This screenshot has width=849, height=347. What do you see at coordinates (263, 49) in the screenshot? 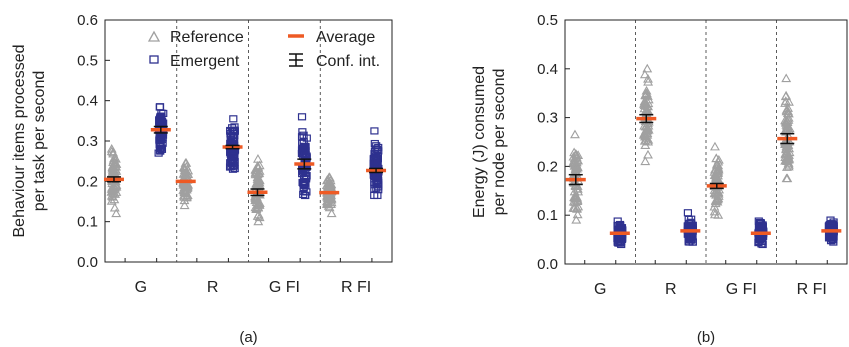
I see `legend: Reference Emergent Average Conf. int.` at bounding box center [263, 49].